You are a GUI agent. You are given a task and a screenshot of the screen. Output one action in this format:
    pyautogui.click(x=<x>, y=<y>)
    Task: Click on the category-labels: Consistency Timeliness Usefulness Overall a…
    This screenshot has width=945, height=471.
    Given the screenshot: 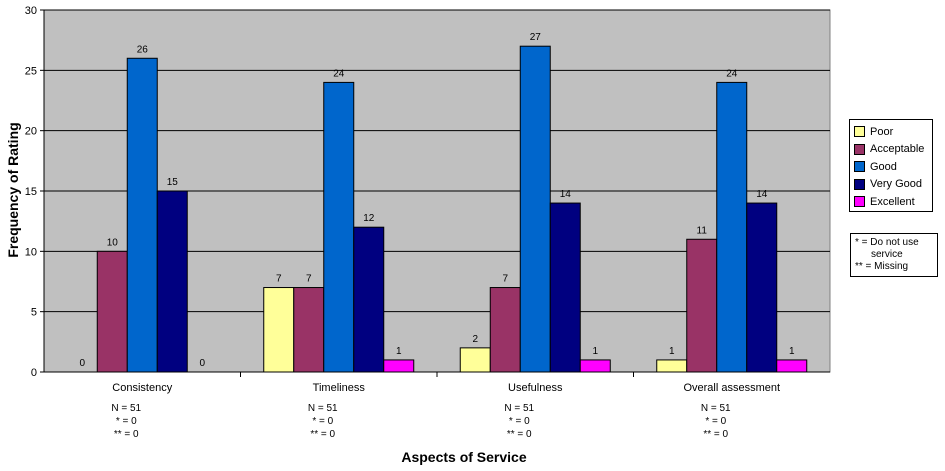 What is the action you would take?
    pyautogui.click(x=446, y=388)
    